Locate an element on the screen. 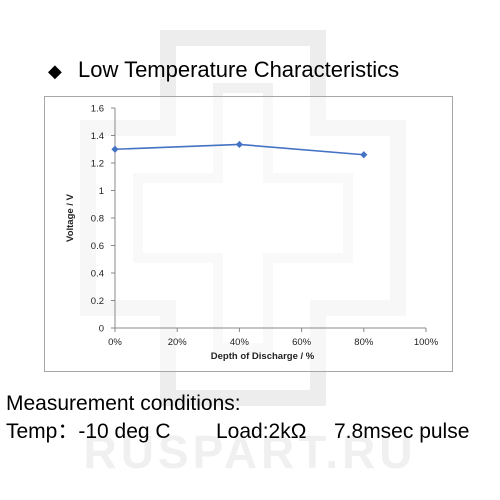  condition-load: Load:2kΩ is located at coordinates (261, 431).